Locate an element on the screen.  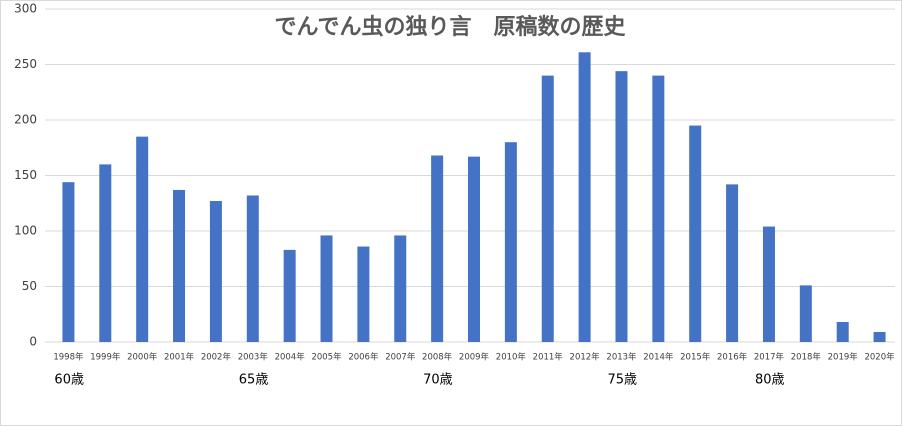
chart-title: でんでん虫の独り言 原稿数の歴史 is located at coordinates (451, 27).